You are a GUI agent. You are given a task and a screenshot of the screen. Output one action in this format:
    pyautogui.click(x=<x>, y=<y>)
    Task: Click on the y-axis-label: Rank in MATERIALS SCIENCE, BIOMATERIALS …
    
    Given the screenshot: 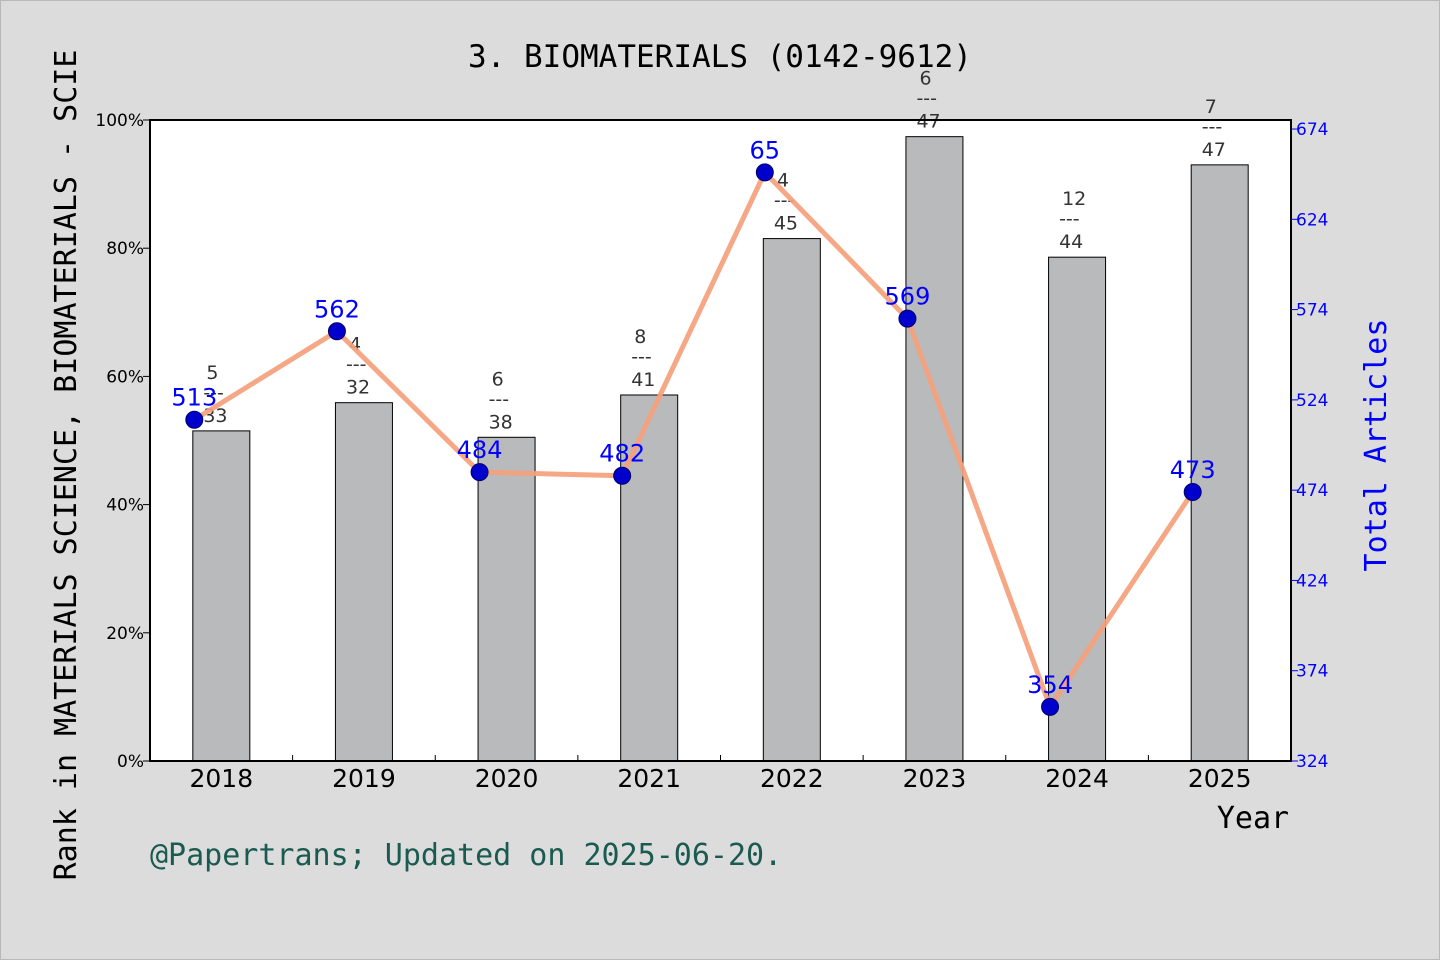 What is the action you would take?
    pyautogui.click(x=66, y=465)
    